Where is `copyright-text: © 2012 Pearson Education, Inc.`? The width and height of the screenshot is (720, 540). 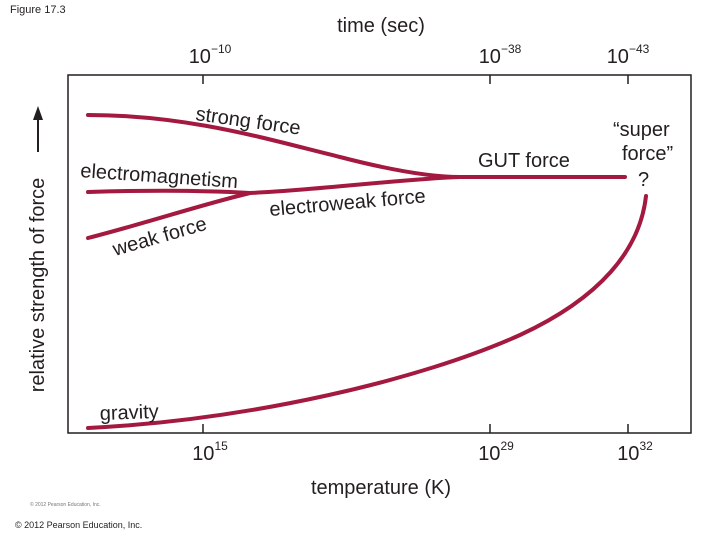 copyright-text: © 2012 Pearson Education, Inc. is located at coordinates (79, 525).